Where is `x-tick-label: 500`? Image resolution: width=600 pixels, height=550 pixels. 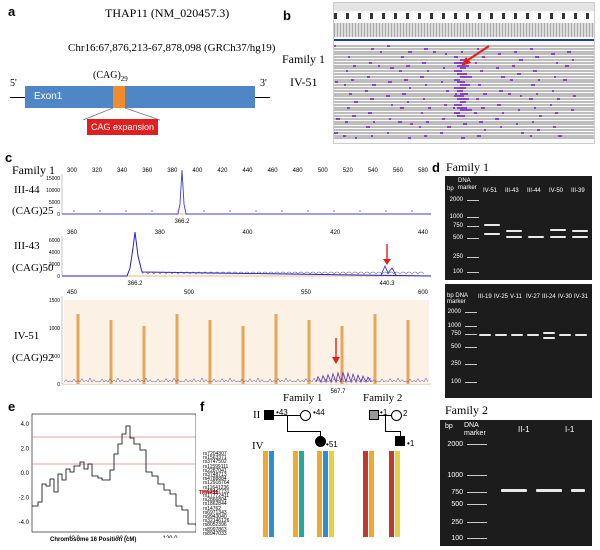 x-tick-label: 500 is located at coordinates (189, 293).